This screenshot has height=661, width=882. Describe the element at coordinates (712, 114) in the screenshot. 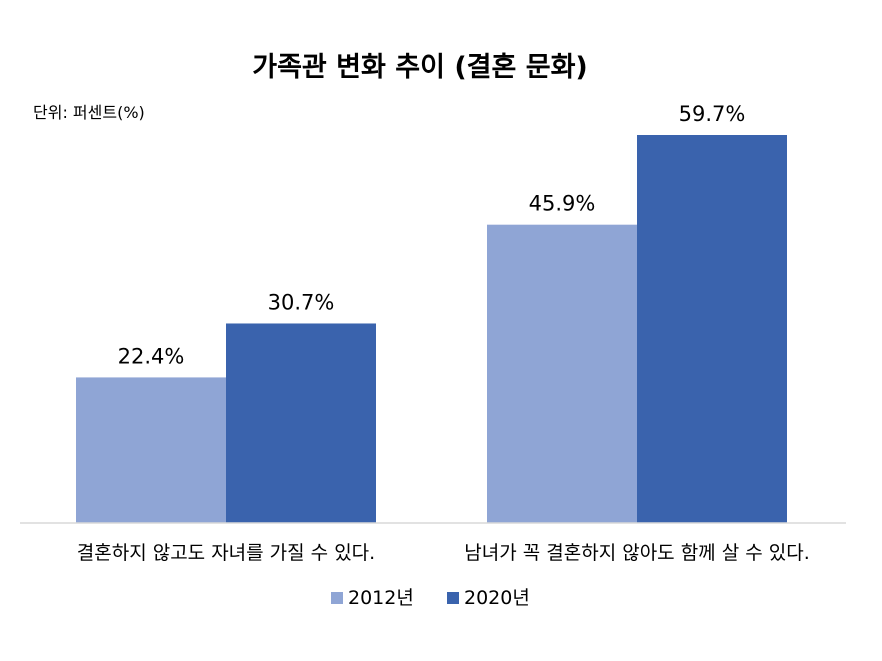

I see `data-label-2020년-1: 59.7%` at that location.